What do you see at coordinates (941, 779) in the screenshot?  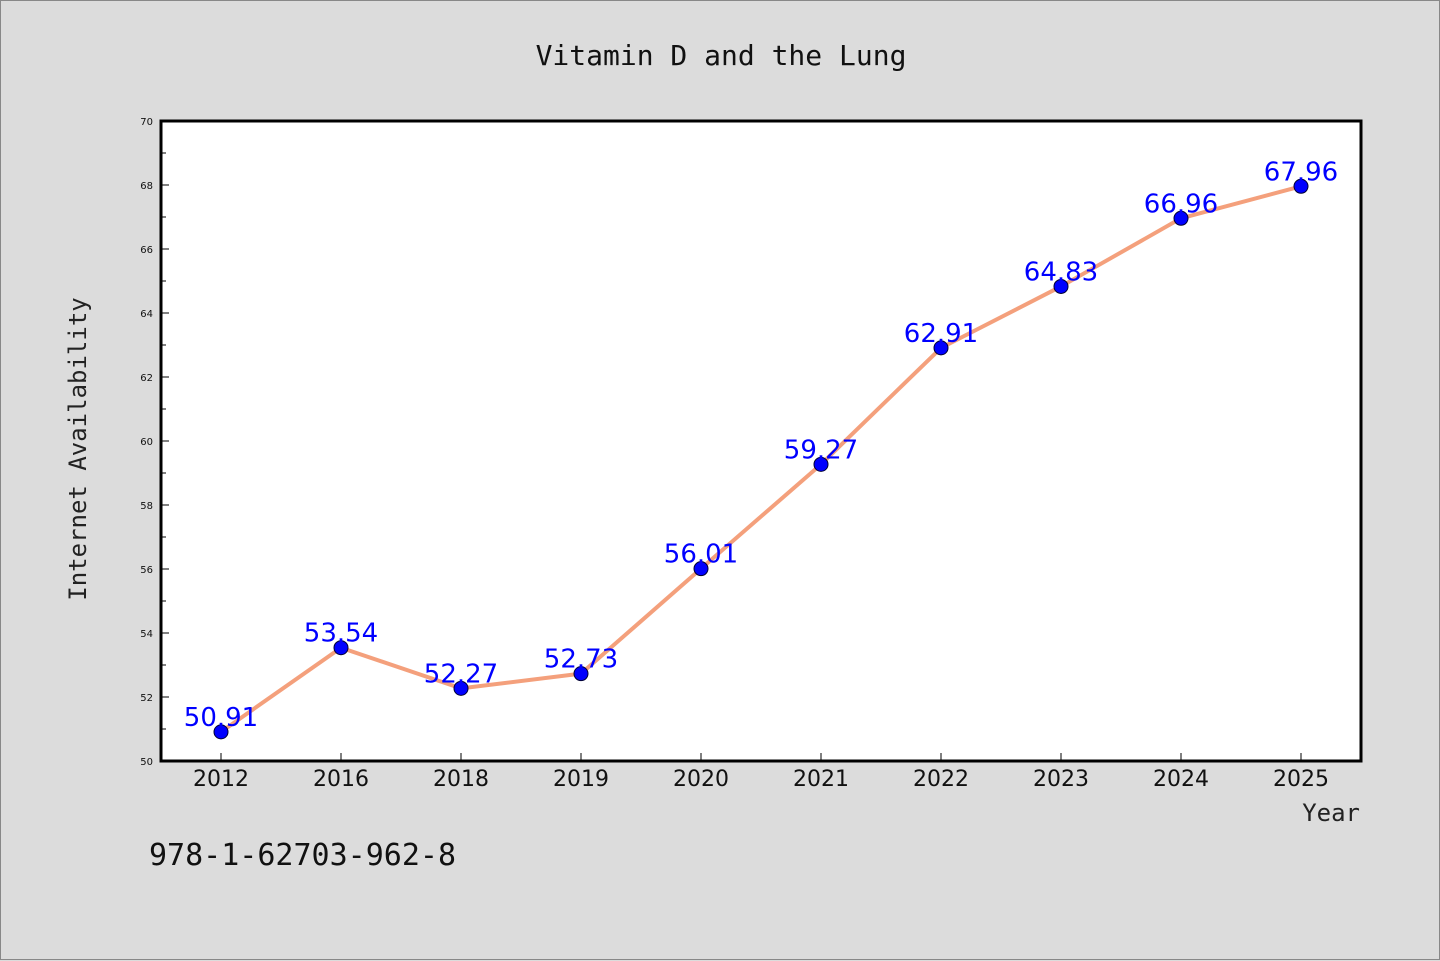 I see `x-tick-label: 2022` at bounding box center [941, 779].